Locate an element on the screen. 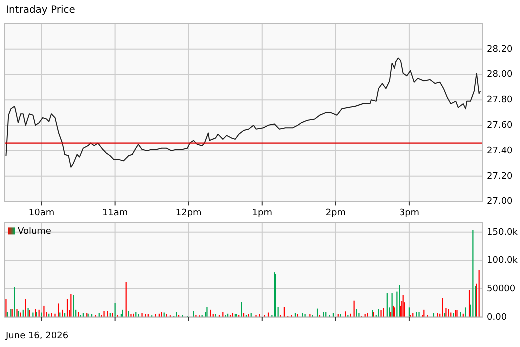 The height and width of the screenshot is (347, 520). x-tick-label: 11am is located at coordinates (115, 213).